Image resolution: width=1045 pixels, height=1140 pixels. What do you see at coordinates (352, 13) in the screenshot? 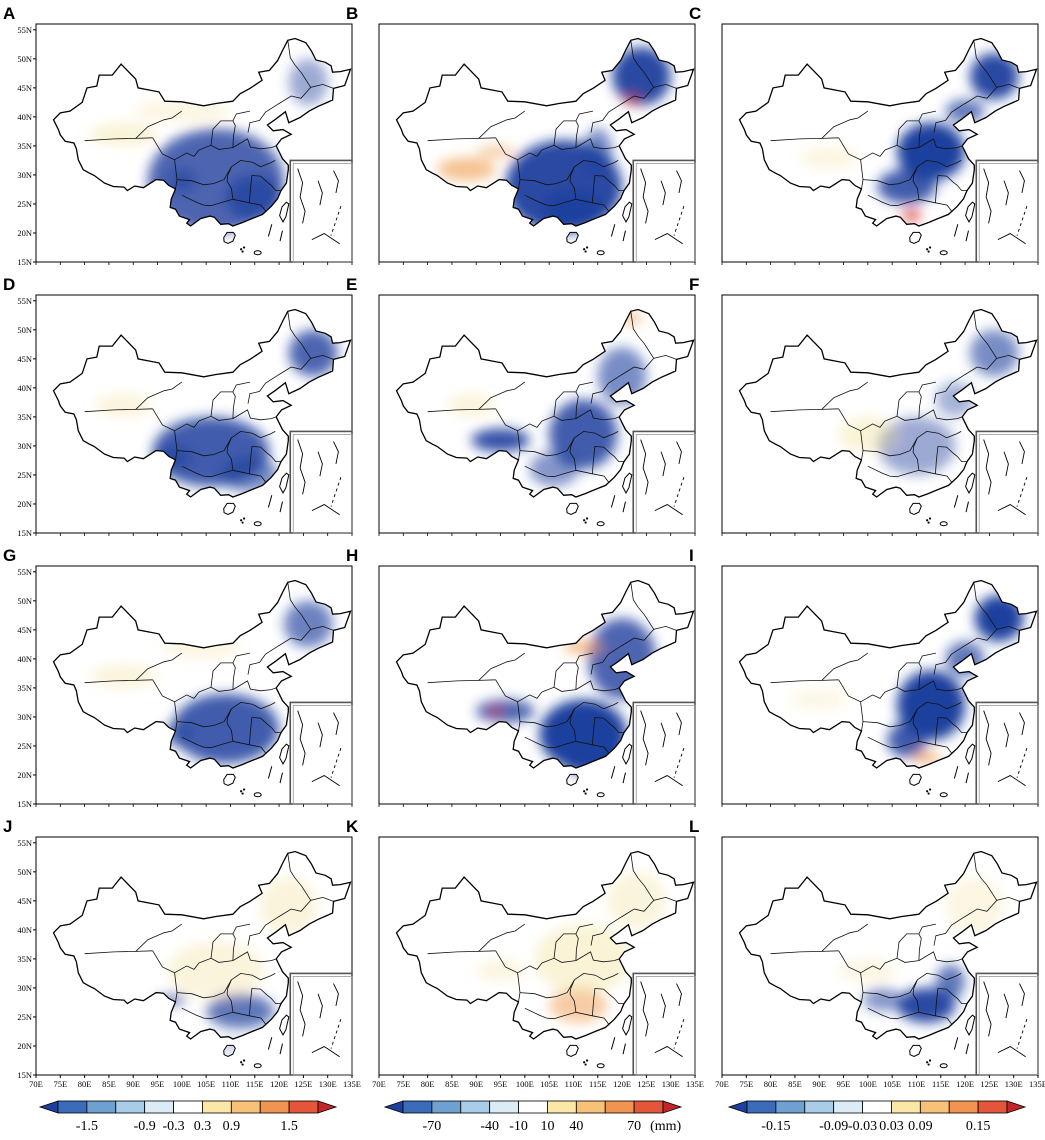
I see `panel-label: B` at bounding box center [352, 13].